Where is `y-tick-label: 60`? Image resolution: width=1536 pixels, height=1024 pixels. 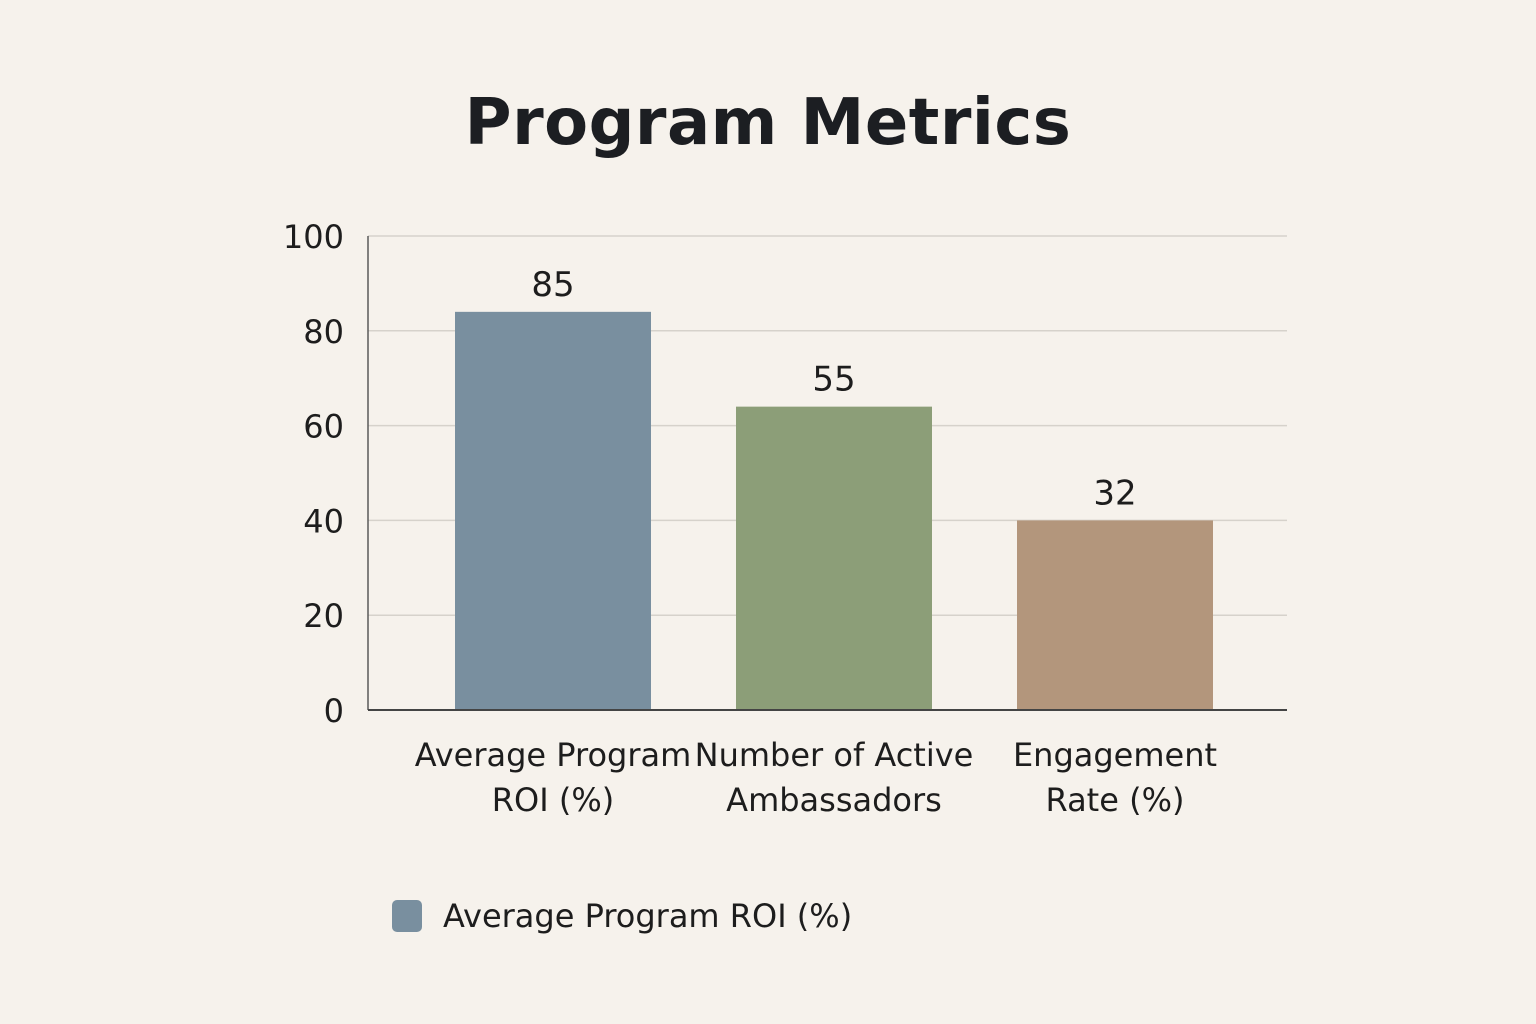
y-tick-label: 60 is located at coordinates (323, 427).